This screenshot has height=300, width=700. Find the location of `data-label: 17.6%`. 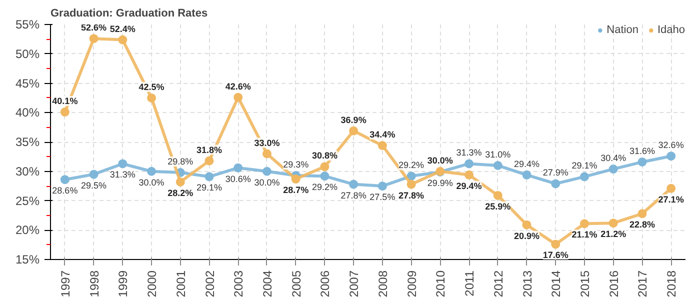

data-label: 17.6% is located at coordinates (555, 255).